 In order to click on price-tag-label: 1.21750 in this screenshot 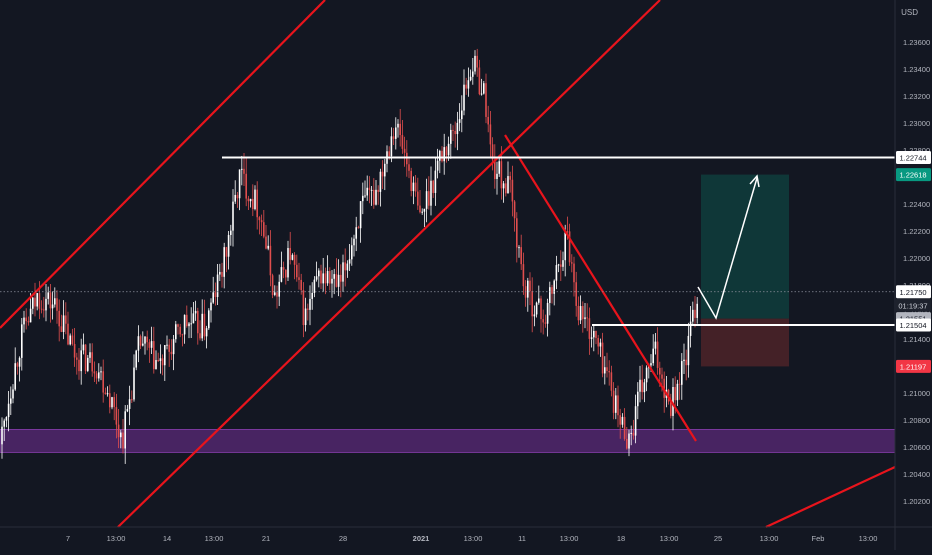, I will do `click(912, 292)`.